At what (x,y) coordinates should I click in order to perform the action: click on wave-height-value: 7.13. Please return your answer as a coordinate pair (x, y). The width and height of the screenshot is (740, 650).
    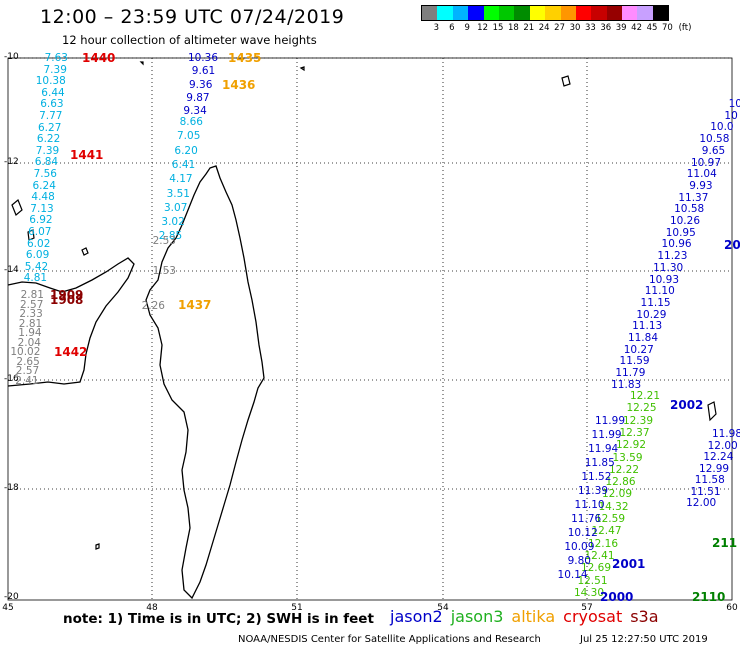
    Looking at the image, I should click on (42, 208).